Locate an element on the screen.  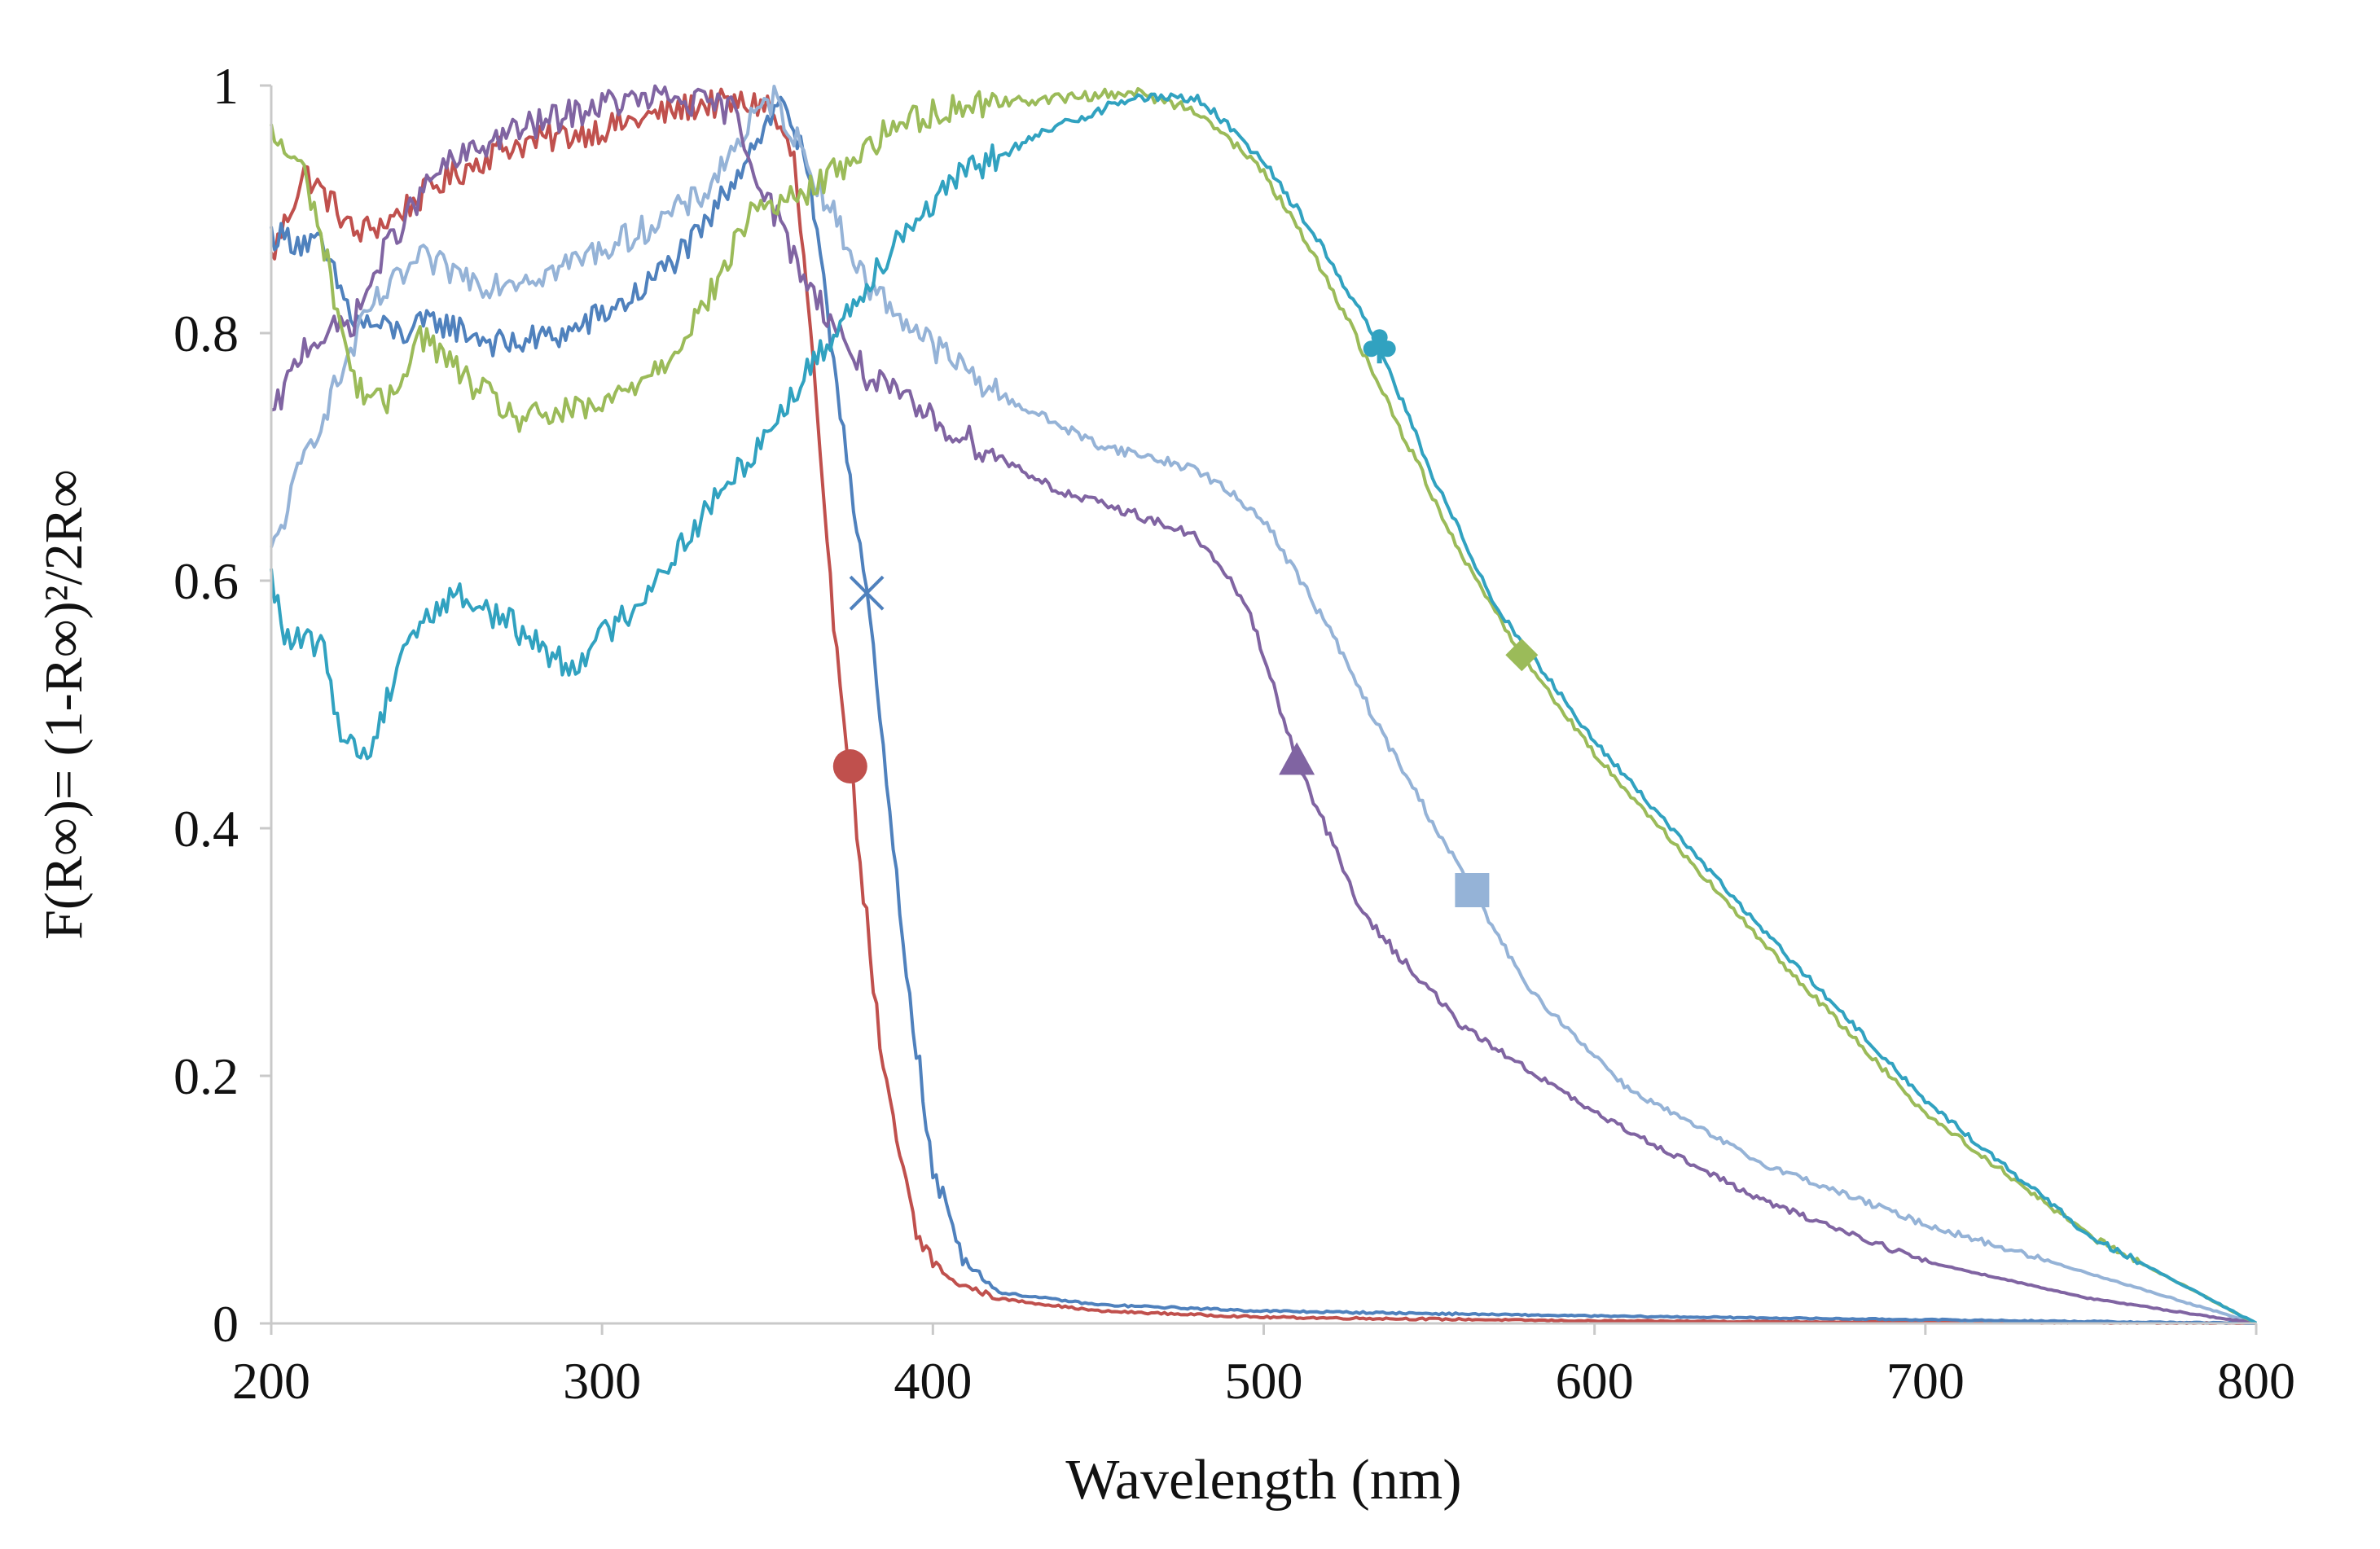
y-axis-label: F(R∞)= (1-R∞)²/2R∞ is located at coordinates (64, 704).